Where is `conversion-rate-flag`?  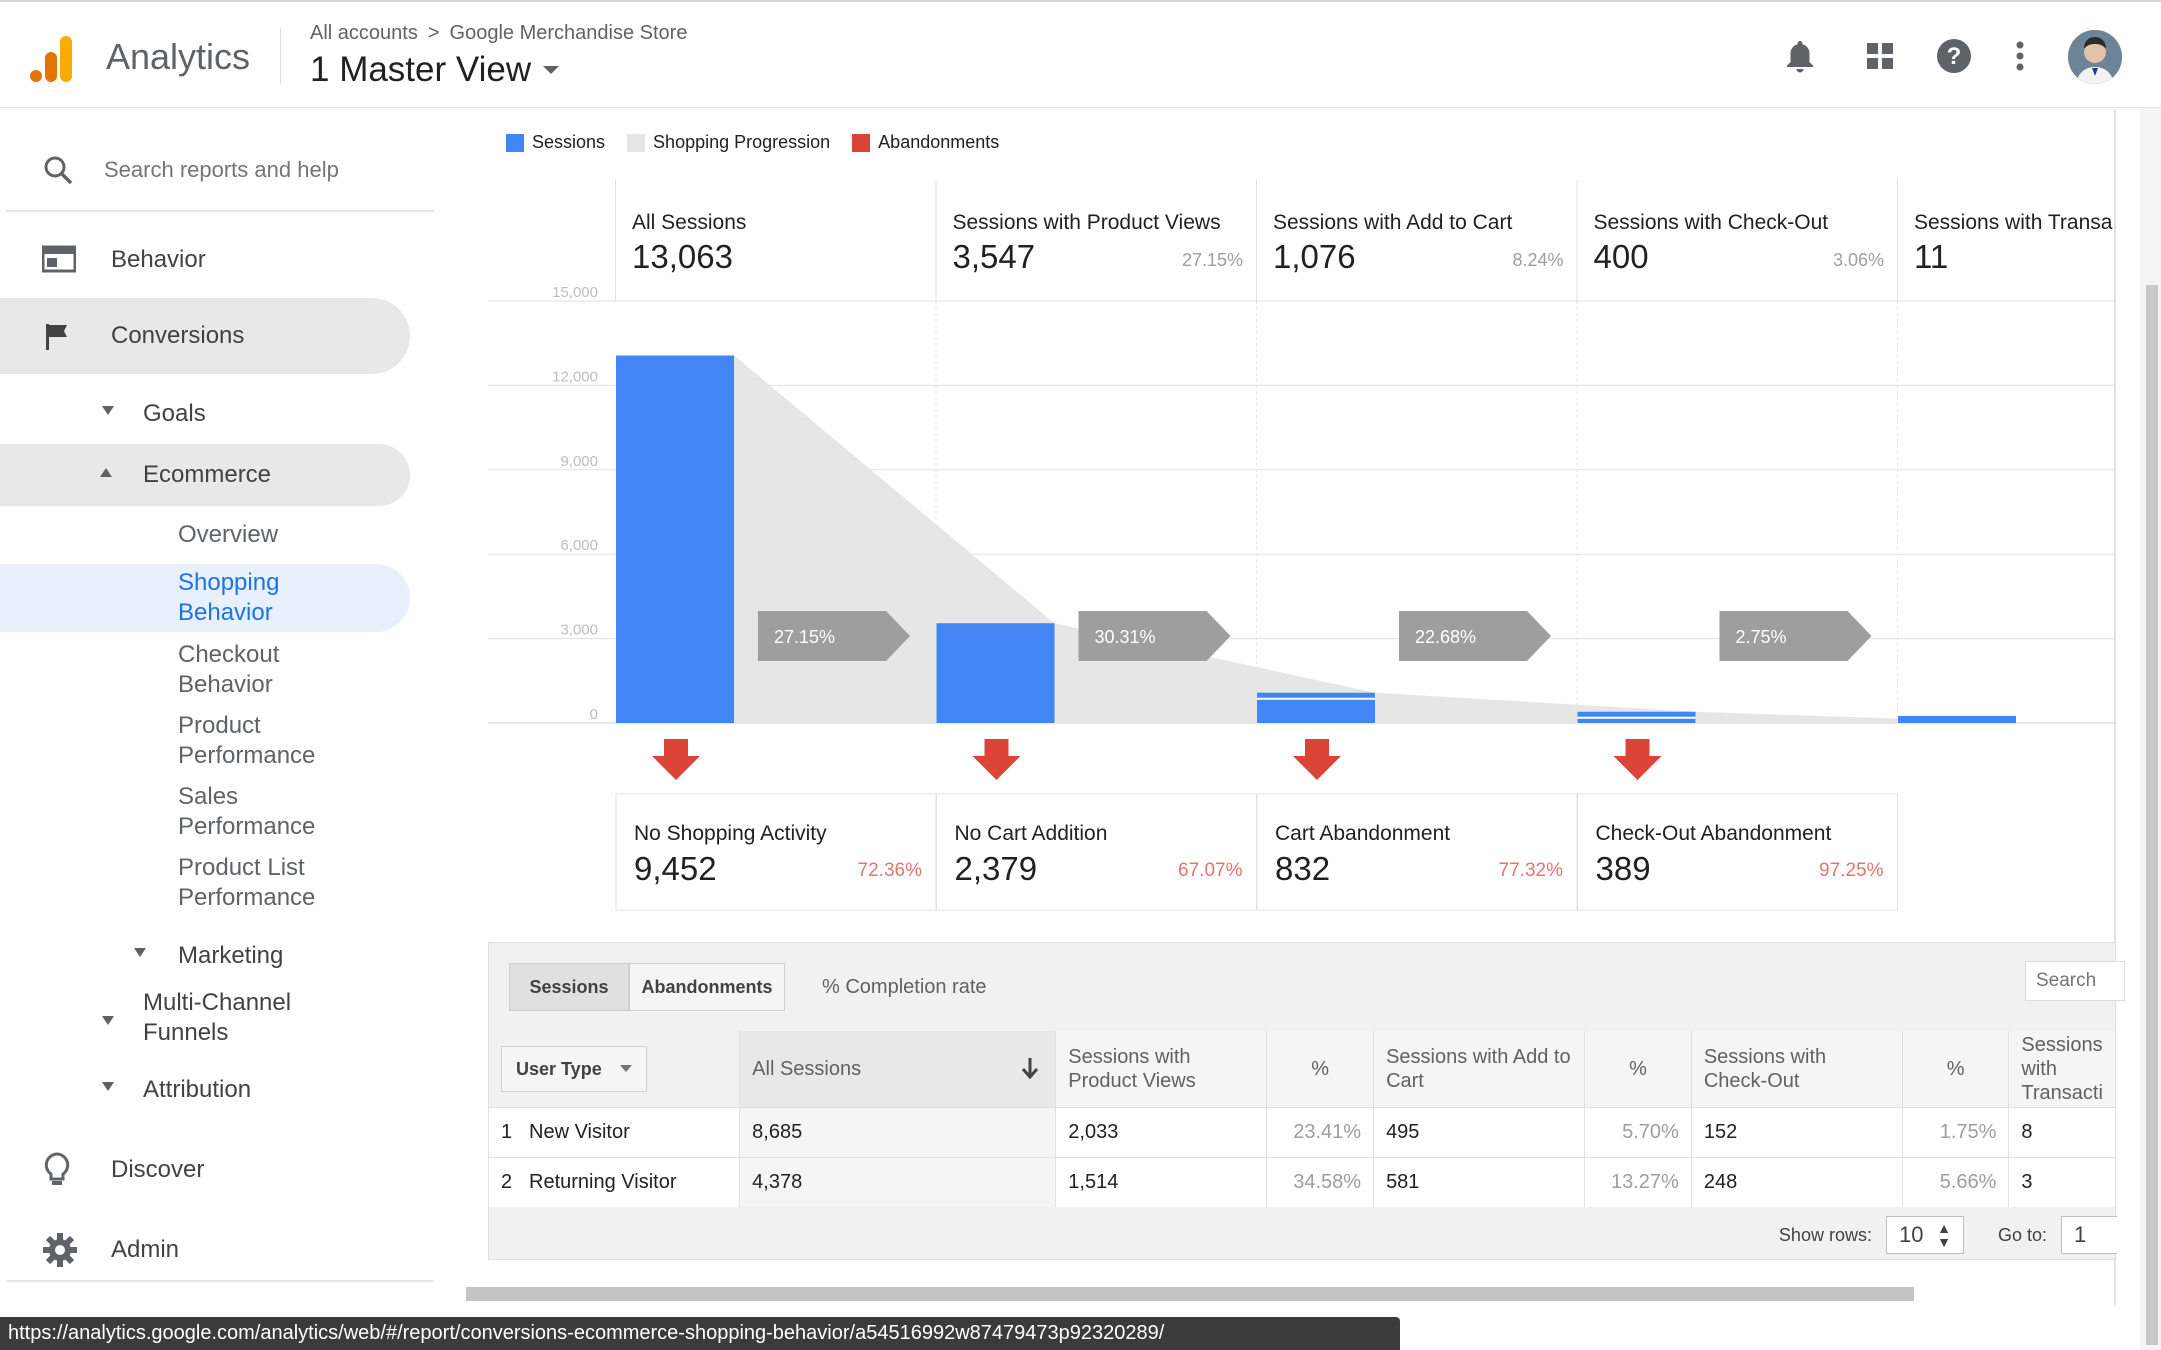
conversion-rate-flag is located at coordinates (834, 636).